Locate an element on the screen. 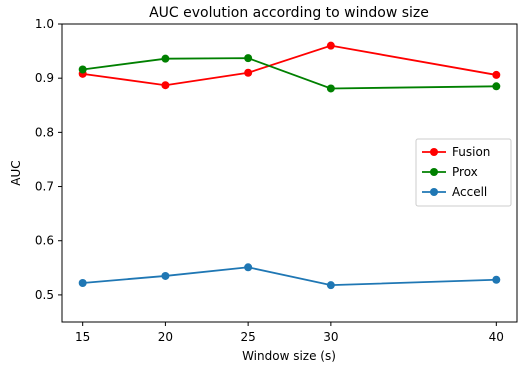 This screenshot has height=371, width=518. legend-label-fusion: Fusion is located at coordinates (471, 152).